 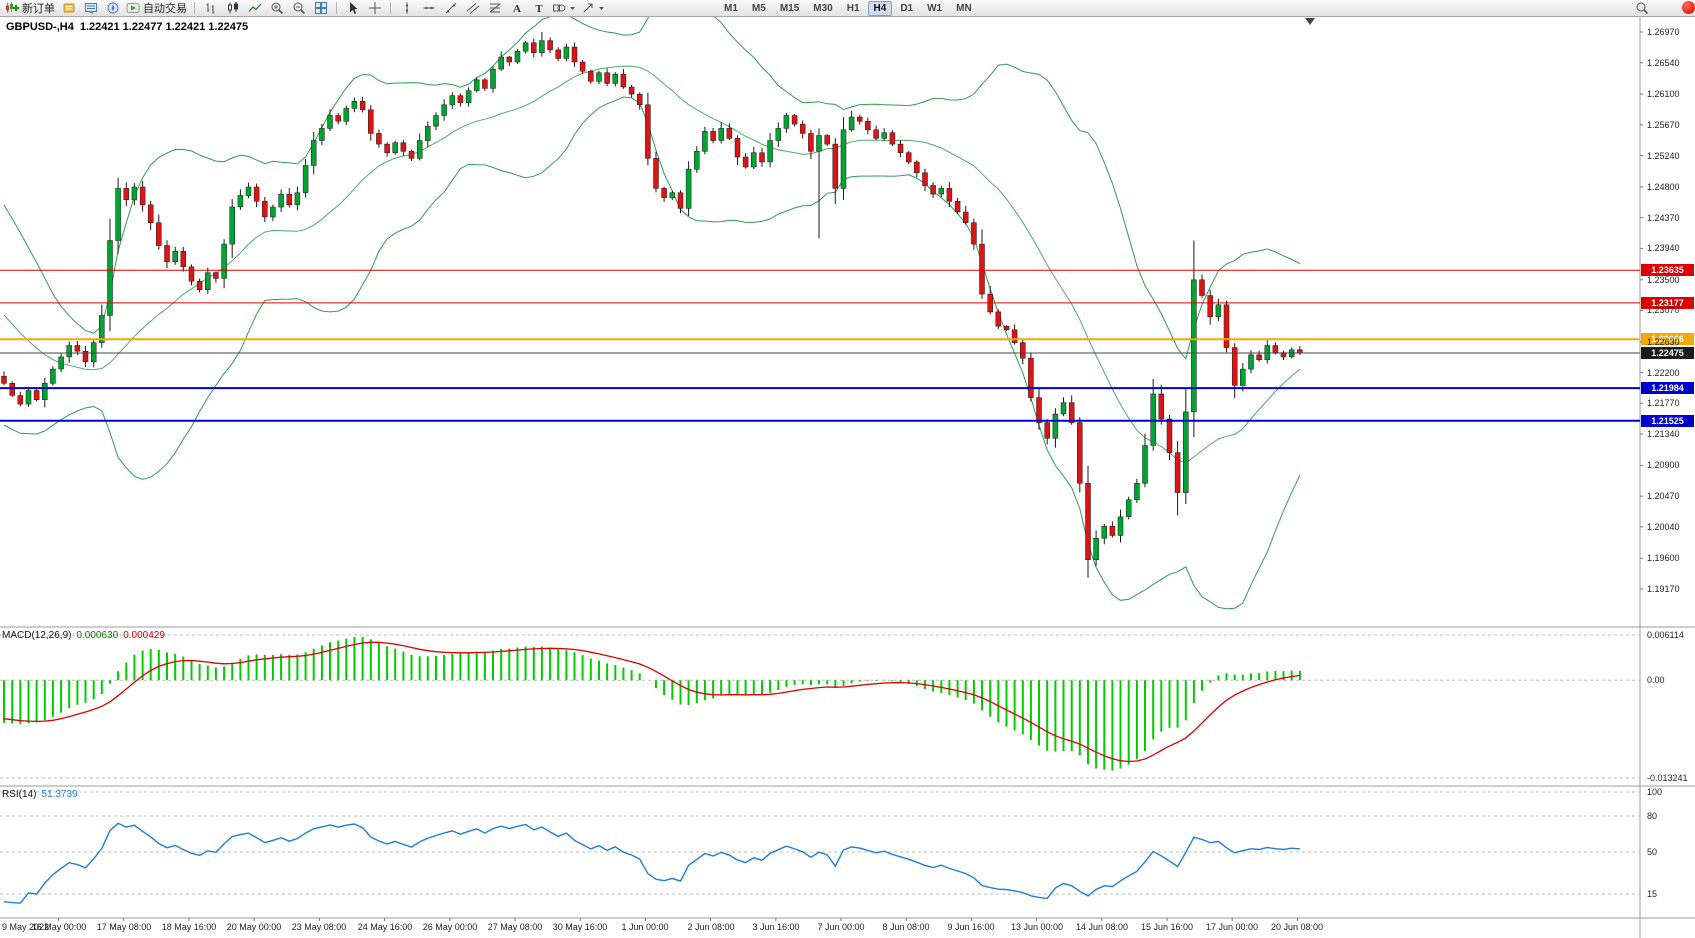 I want to click on cursor-button, so click(x=352, y=8).